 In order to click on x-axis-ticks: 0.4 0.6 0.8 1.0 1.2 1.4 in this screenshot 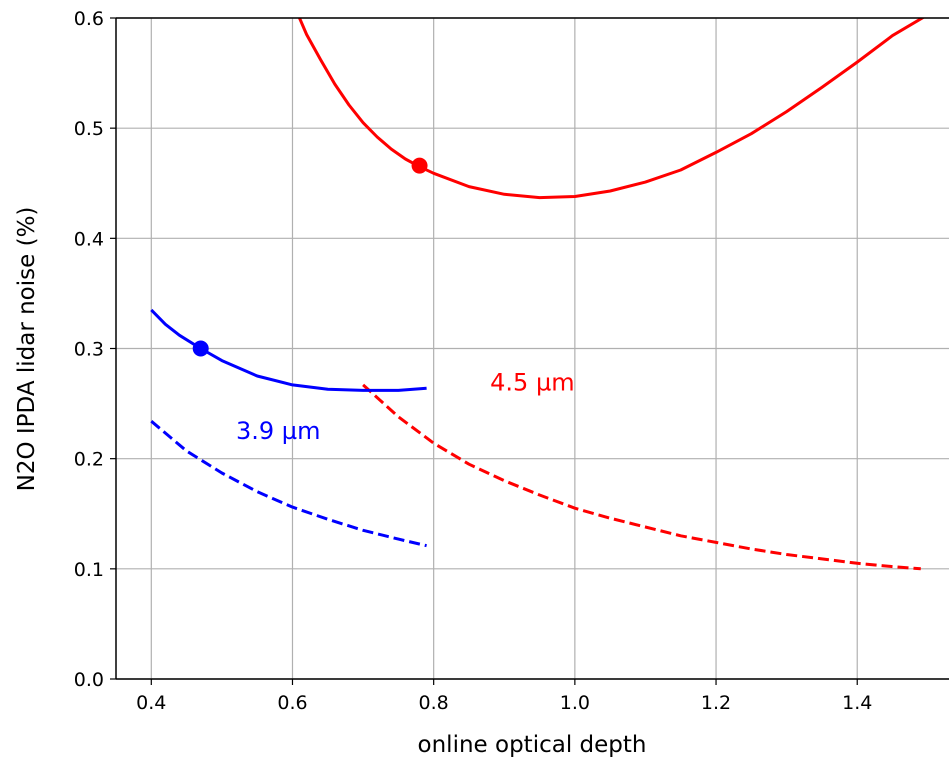, I will do `click(504, 696)`.